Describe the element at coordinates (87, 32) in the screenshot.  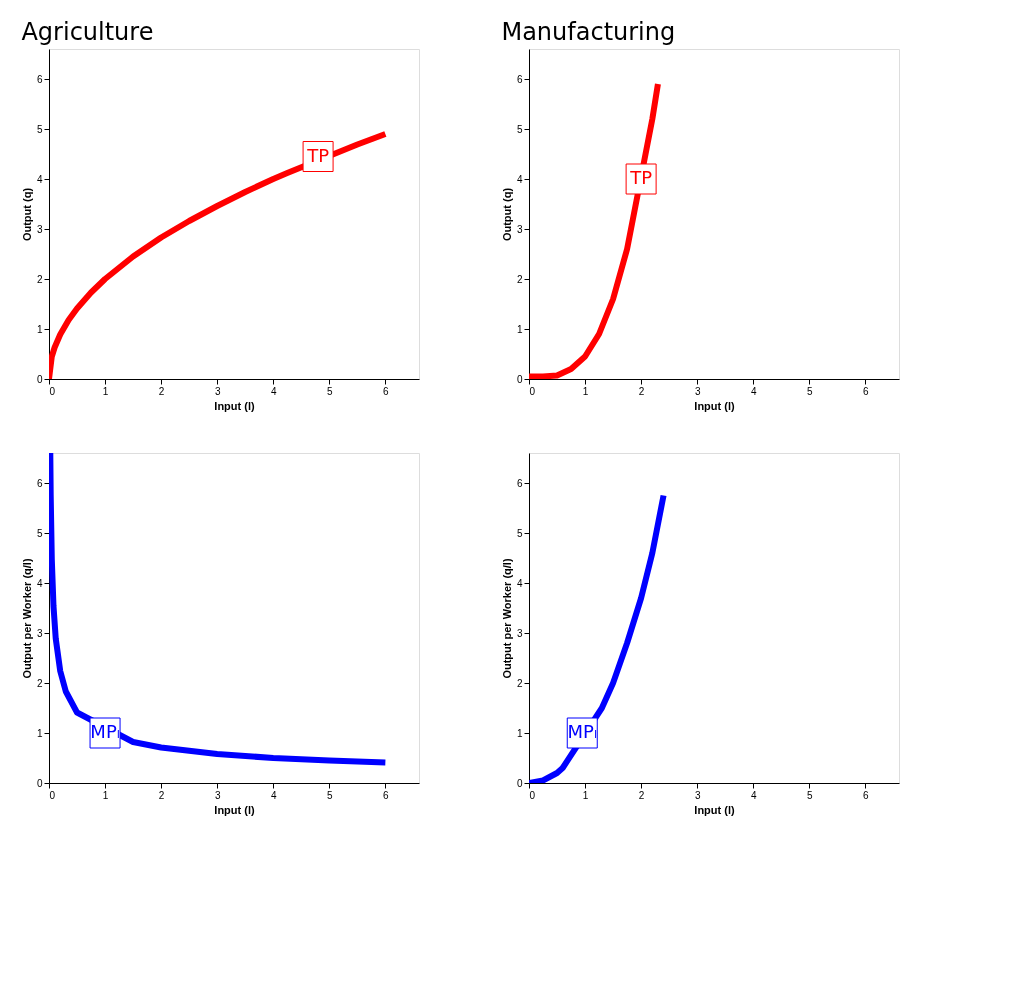
I see `chart-title: Agriculture` at that location.